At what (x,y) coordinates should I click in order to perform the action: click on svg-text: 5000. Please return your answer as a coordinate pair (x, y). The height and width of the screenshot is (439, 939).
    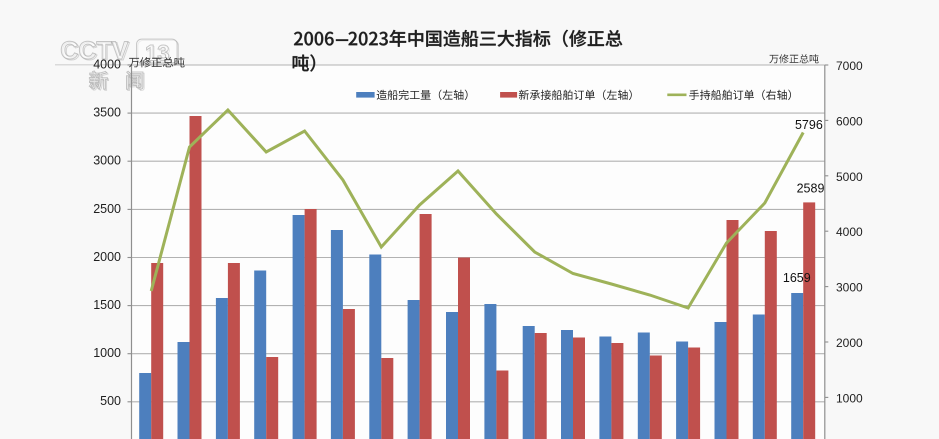
    Looking at the image, I should click on (849, 177).